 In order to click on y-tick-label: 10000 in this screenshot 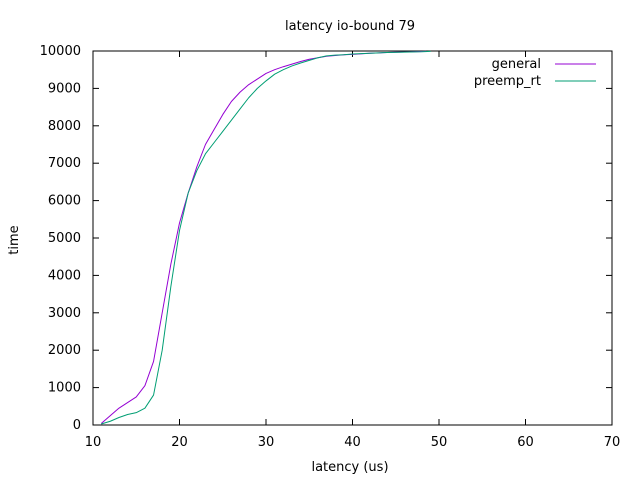, I will do `click(60, 51)`.